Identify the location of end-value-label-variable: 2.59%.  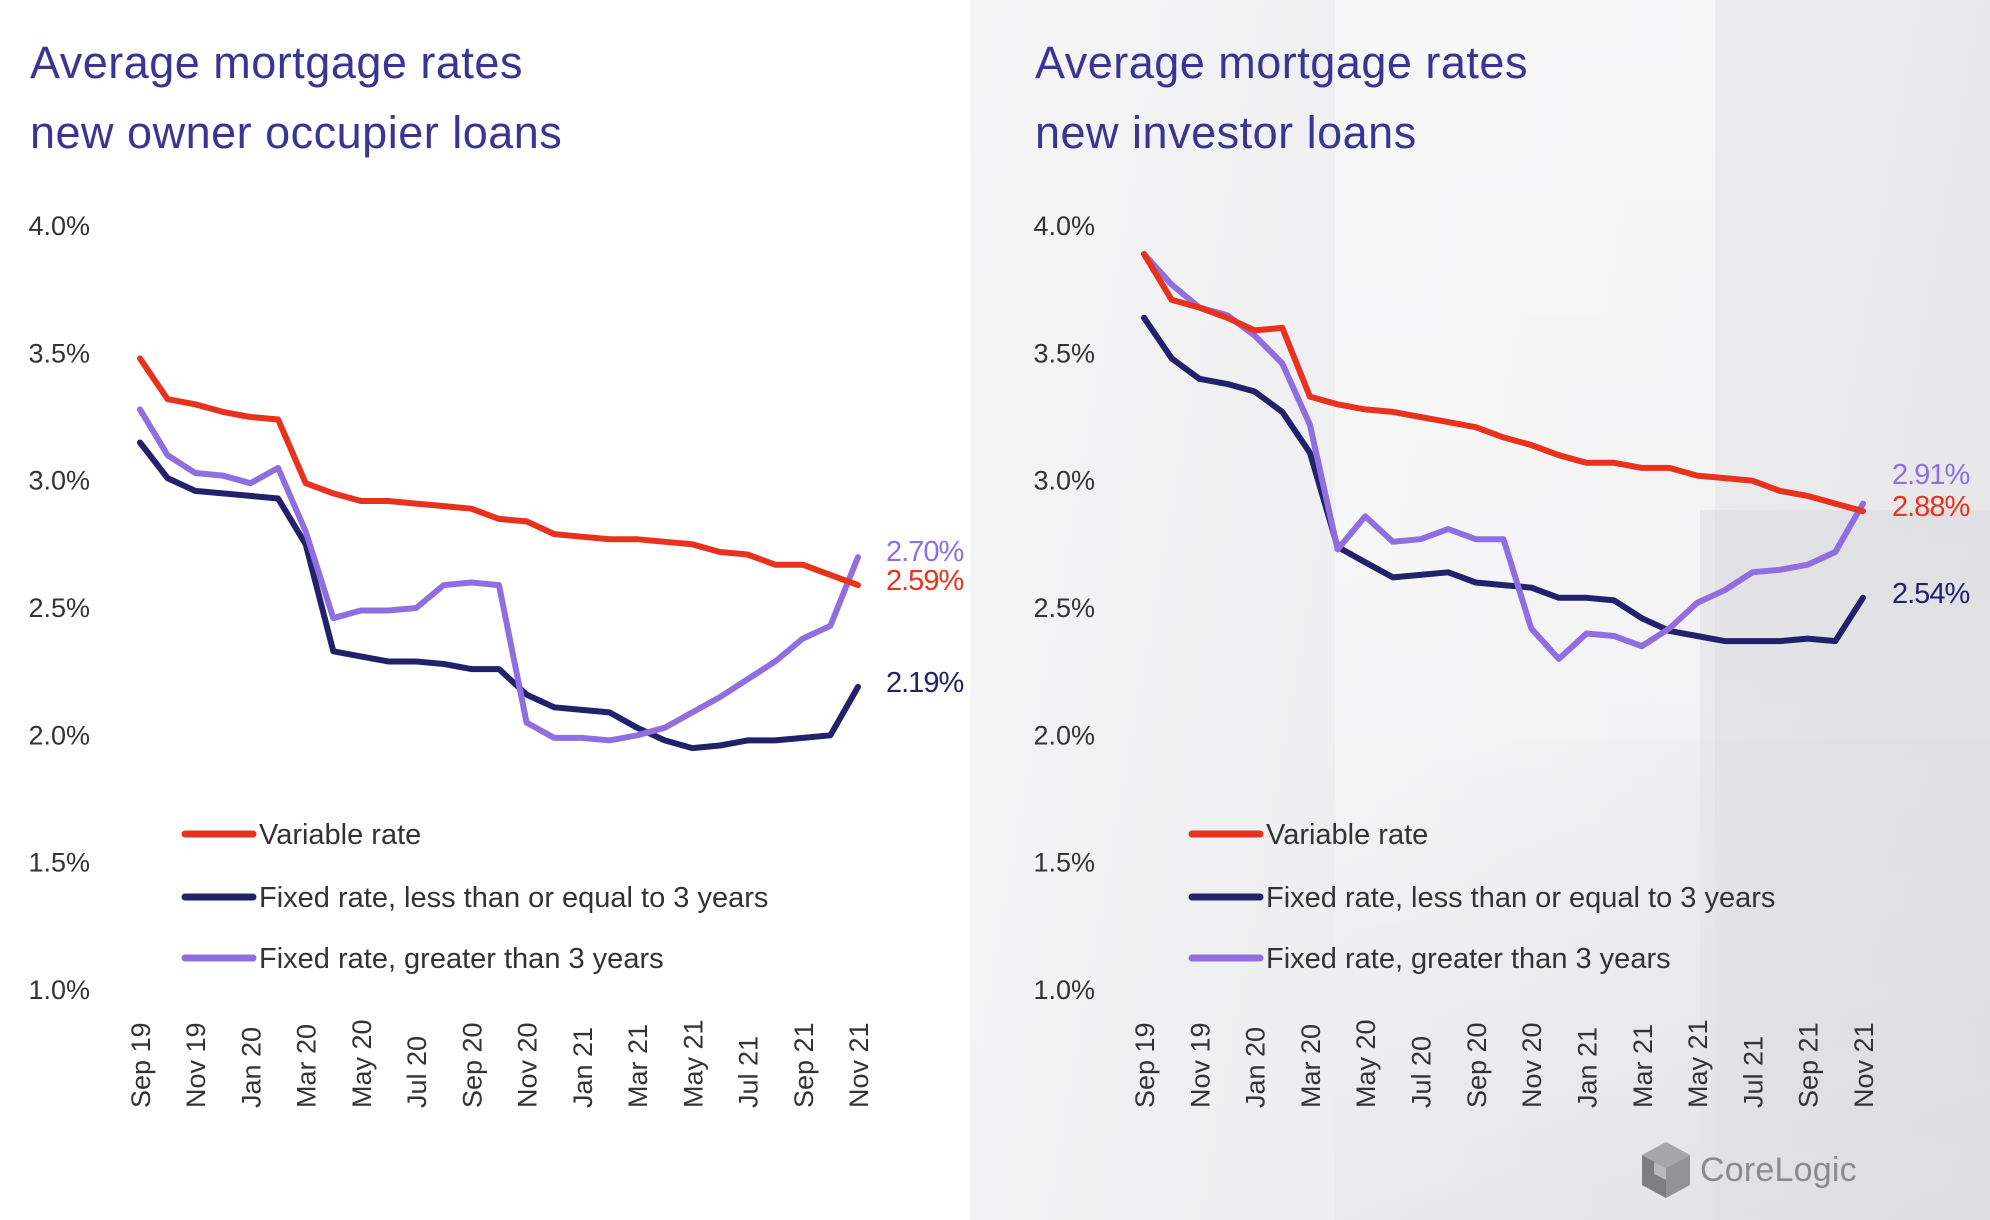
(924, 581).